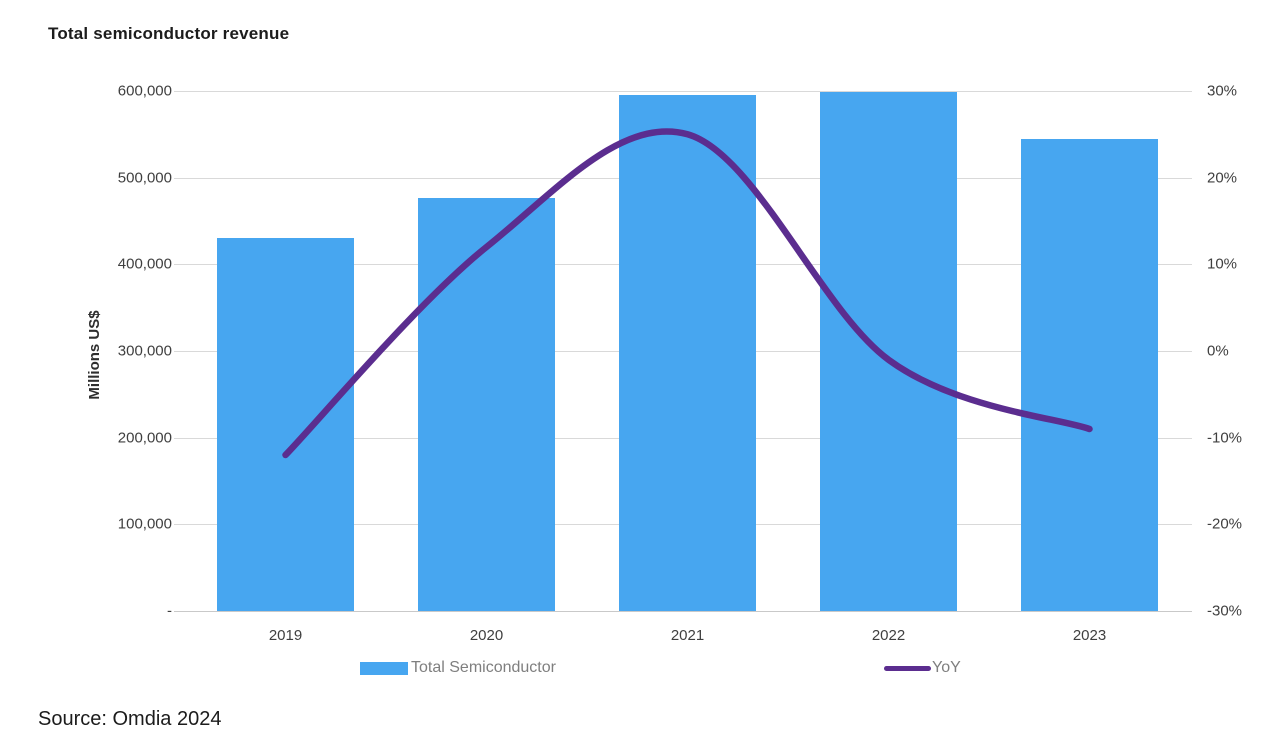 The image size is (1280, 754). I want to click on bar-2019, so click(285, 424).